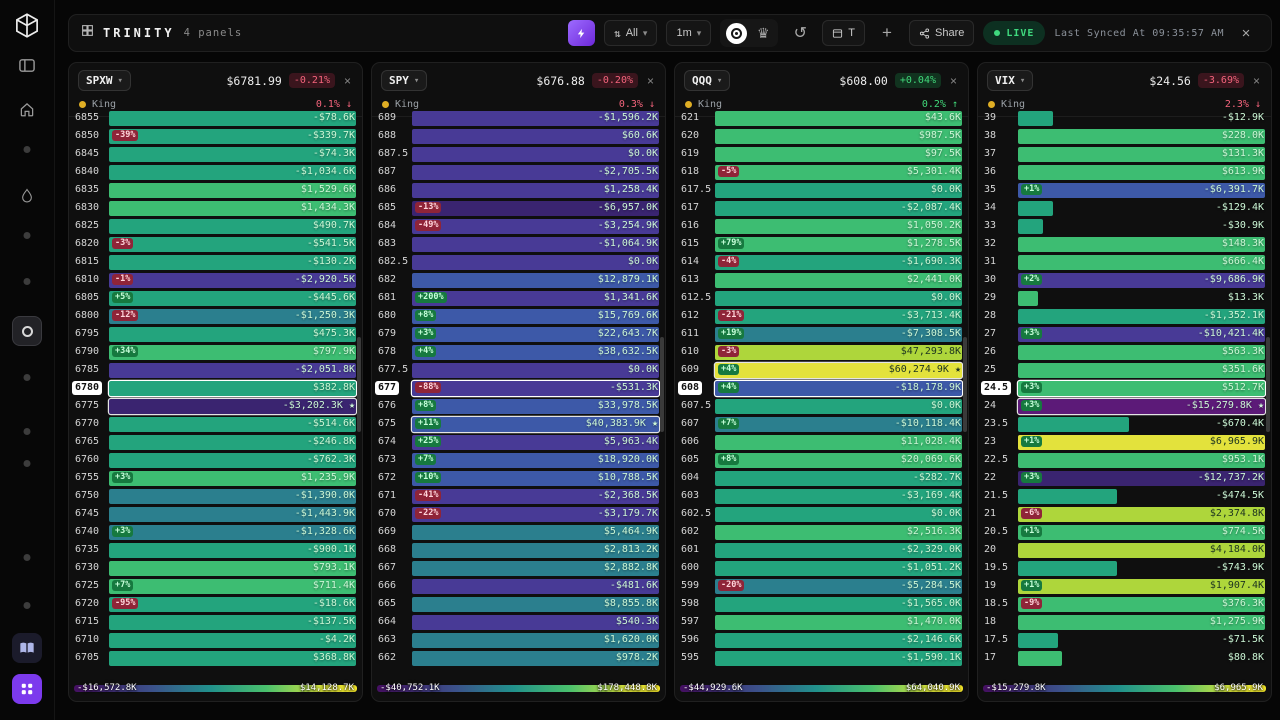 The image size is (1280, 720). What do you see at coordinates (215, 118) in the screenshot?
I see `strike-row: 6855 -$78.6K` at bounding box center [215, 118].